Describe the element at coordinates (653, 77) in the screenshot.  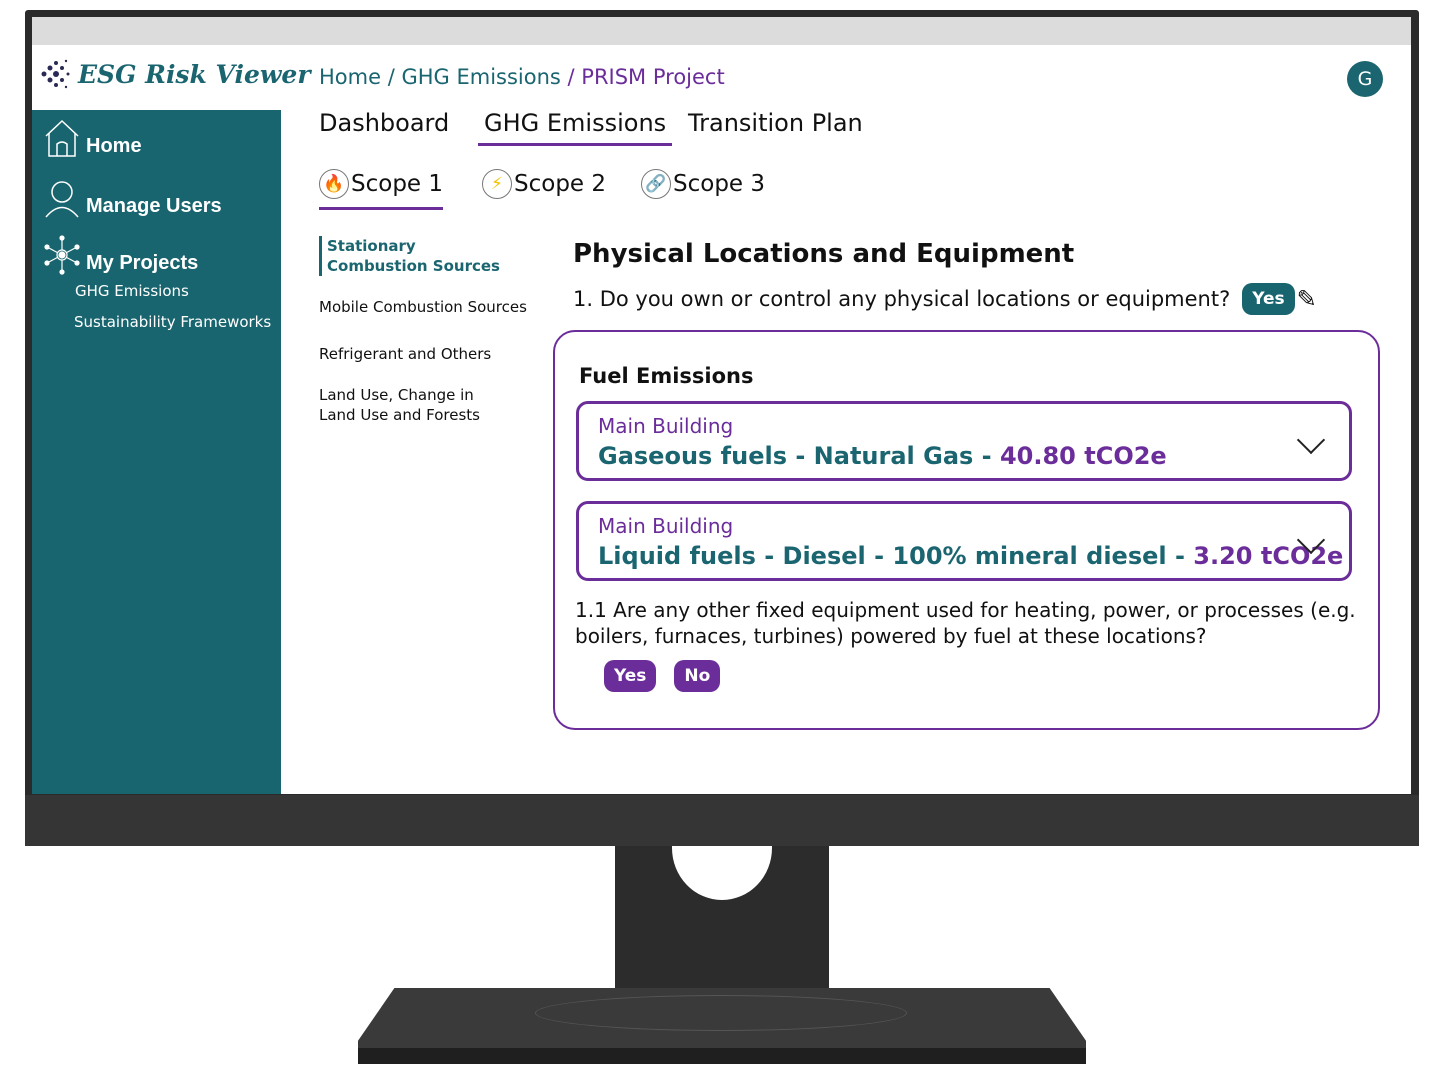
I see `breadcrumb-project: PRISM Project` at that location.